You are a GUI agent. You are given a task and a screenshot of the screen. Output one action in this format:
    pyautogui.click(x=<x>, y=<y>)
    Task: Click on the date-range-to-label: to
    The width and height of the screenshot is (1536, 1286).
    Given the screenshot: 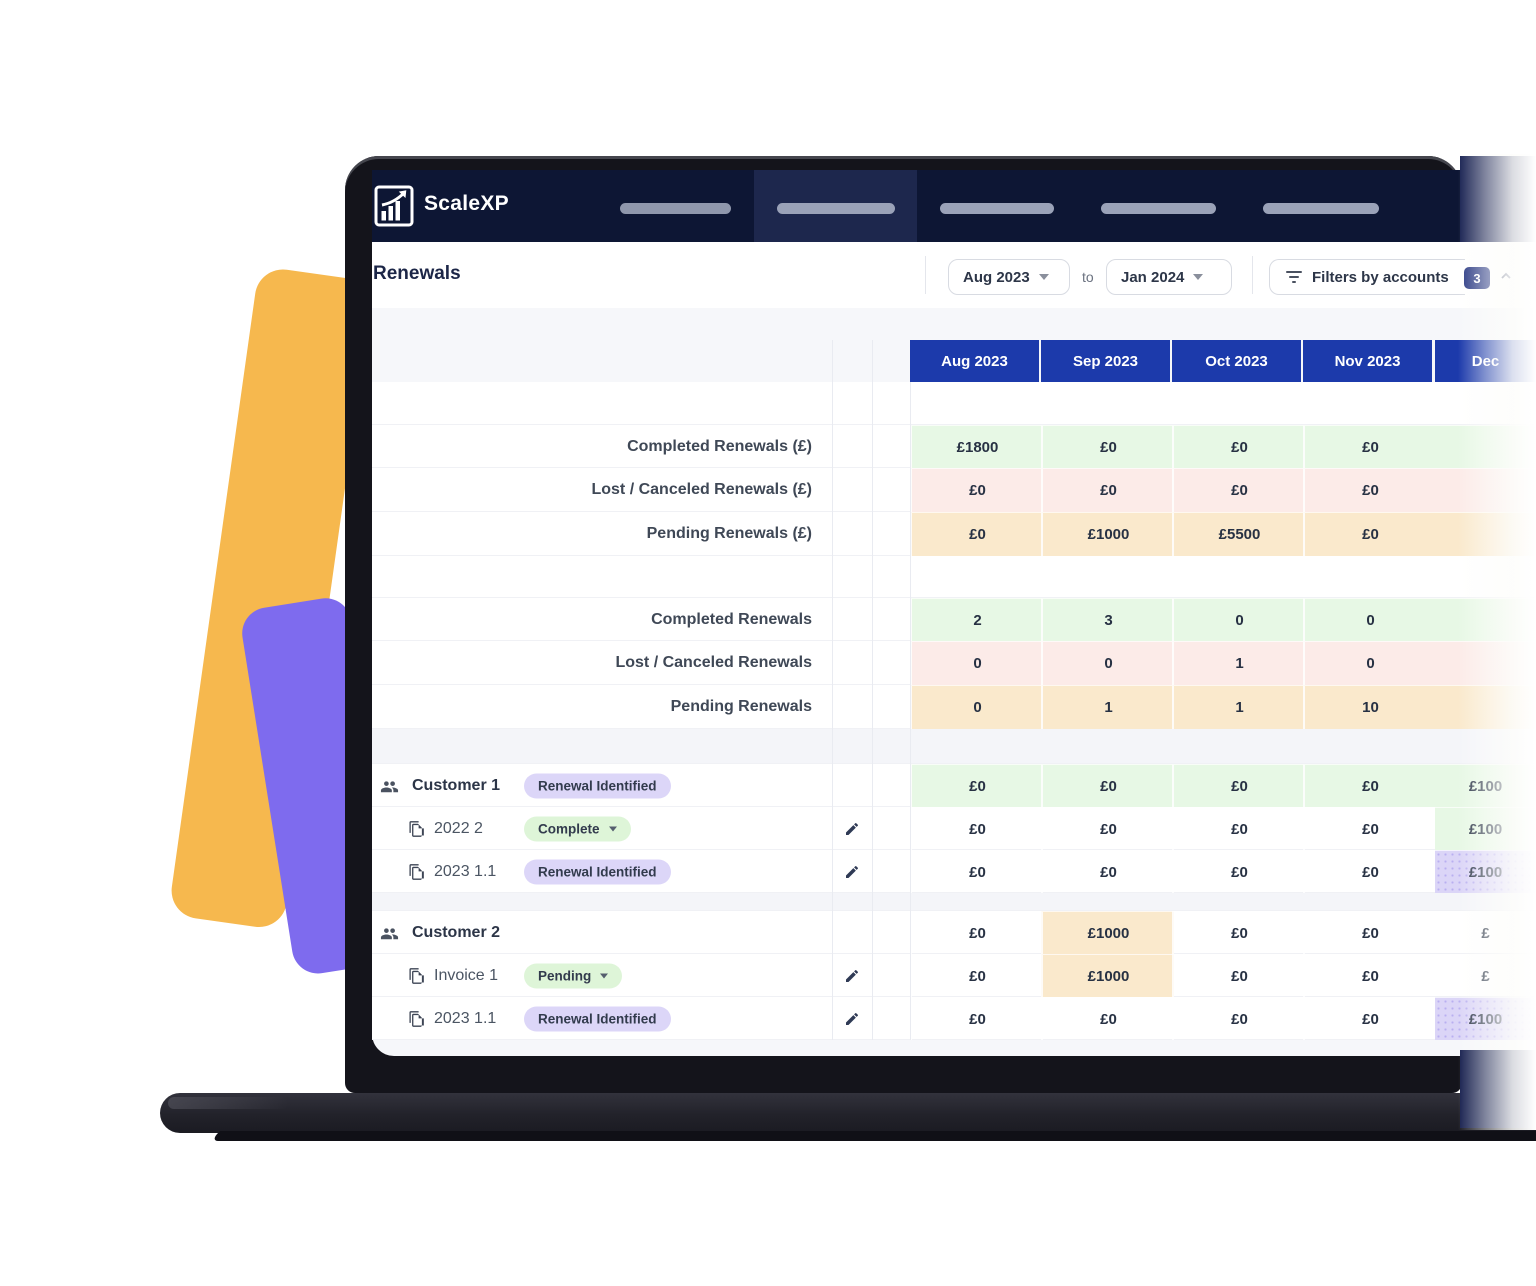 What is the action you would take?
    pyautogui.click(x=1088, y=277)
    